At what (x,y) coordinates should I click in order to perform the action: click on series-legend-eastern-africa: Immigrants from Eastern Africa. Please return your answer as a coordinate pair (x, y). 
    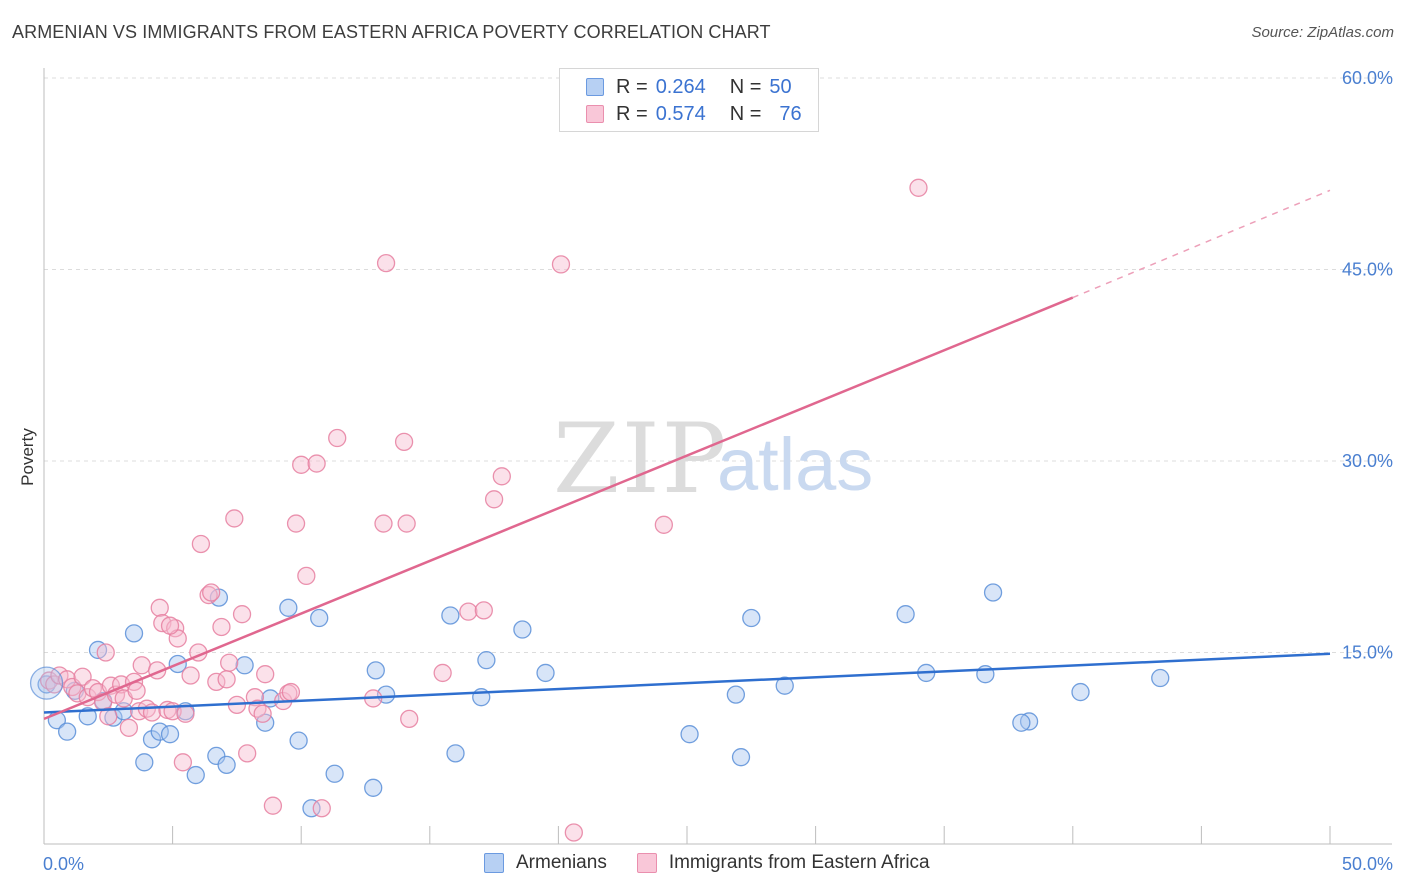
    Looking at the image, I should click on (783, 863).